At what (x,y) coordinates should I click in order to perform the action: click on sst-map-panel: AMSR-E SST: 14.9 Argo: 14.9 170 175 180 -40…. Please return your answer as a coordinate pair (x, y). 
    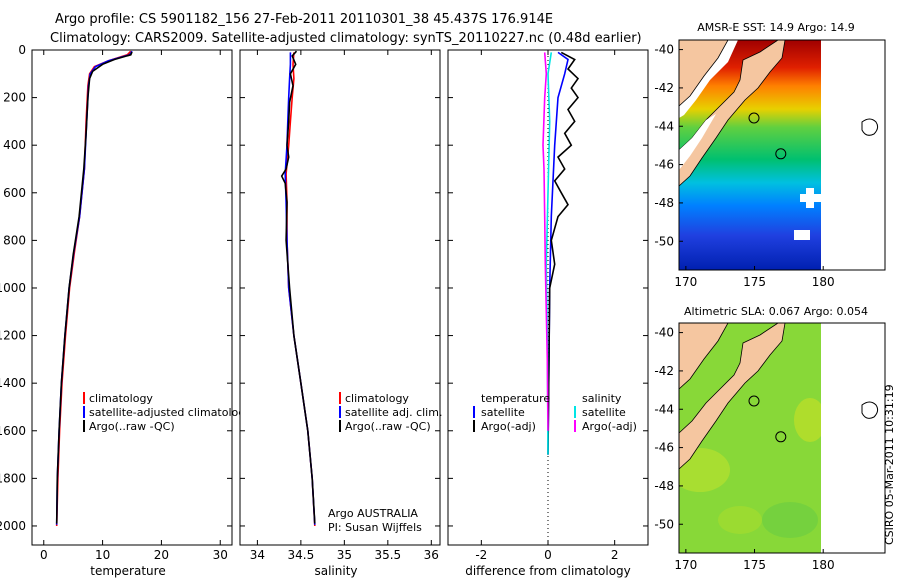
    Looking at the image, I should click on (770, 155).